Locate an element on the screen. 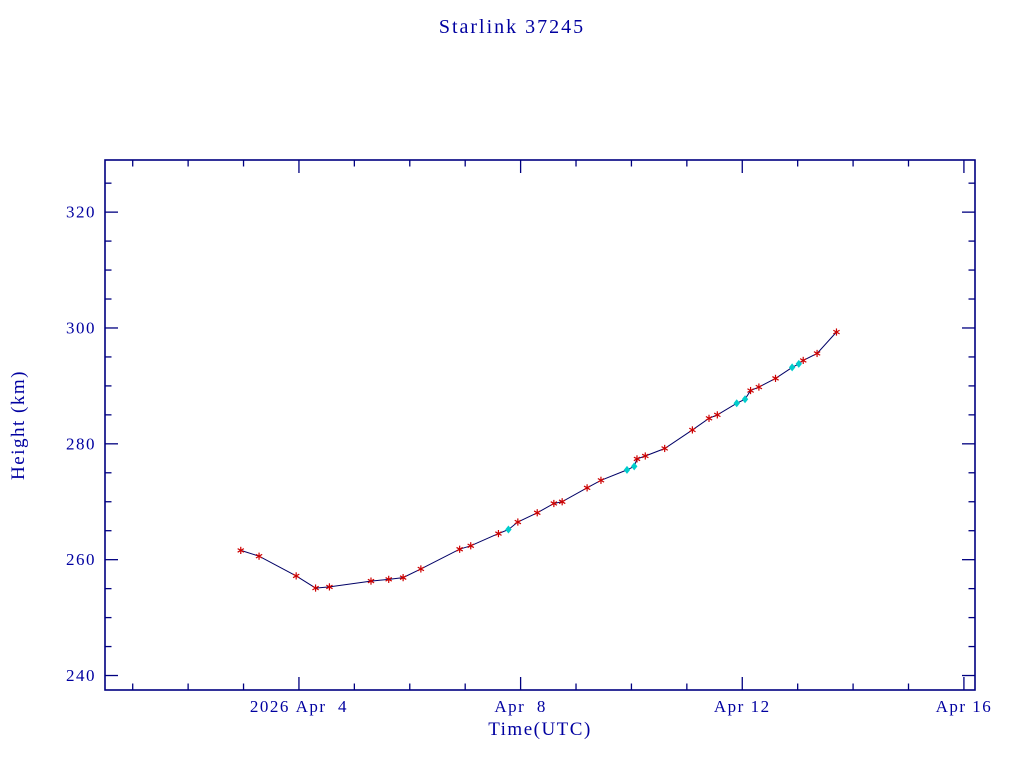  x-axis-label: Time(UTC) is located at coordinates (540, 729).